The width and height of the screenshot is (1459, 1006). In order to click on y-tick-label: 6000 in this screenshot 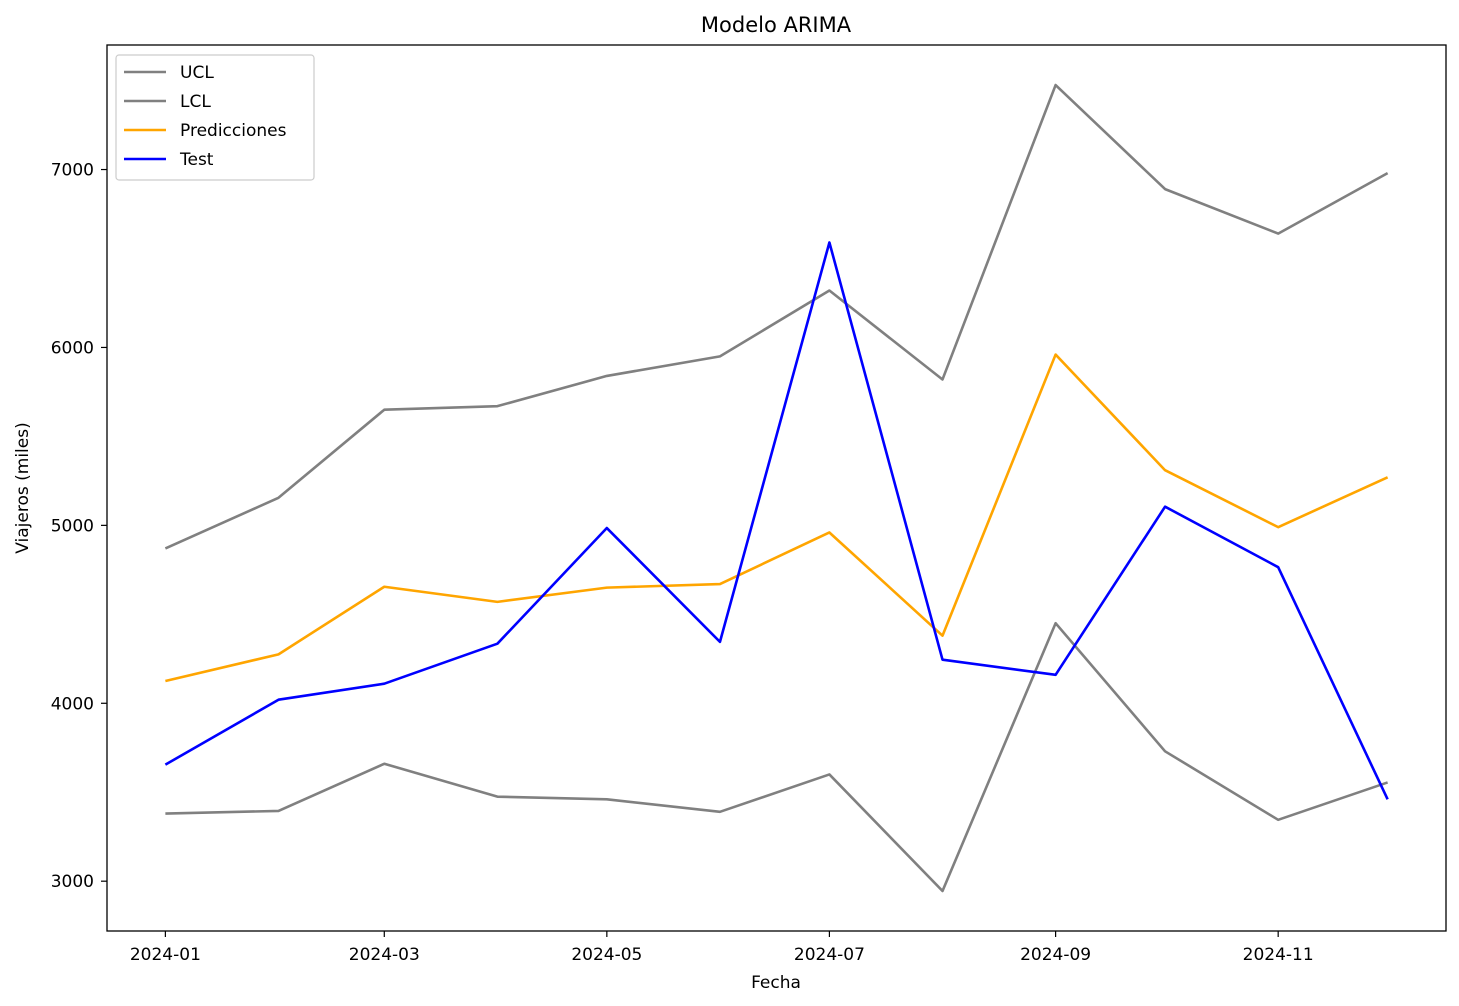, I will do `click(72, 348)`.